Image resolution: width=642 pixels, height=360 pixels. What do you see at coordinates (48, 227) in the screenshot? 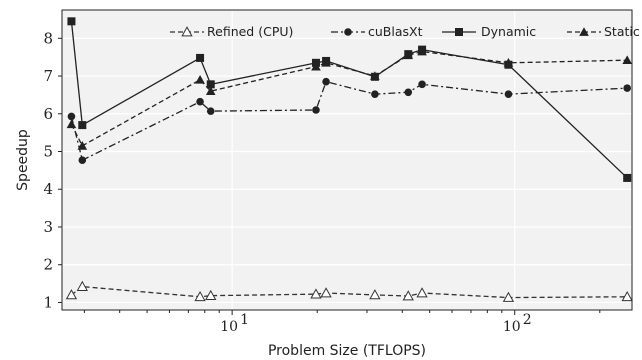
I see `y-tick-label: 3` at bounding box center [48, 227].